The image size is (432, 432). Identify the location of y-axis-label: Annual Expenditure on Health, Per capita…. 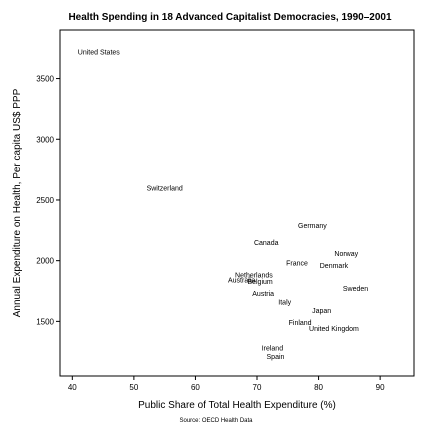
(17, 202).